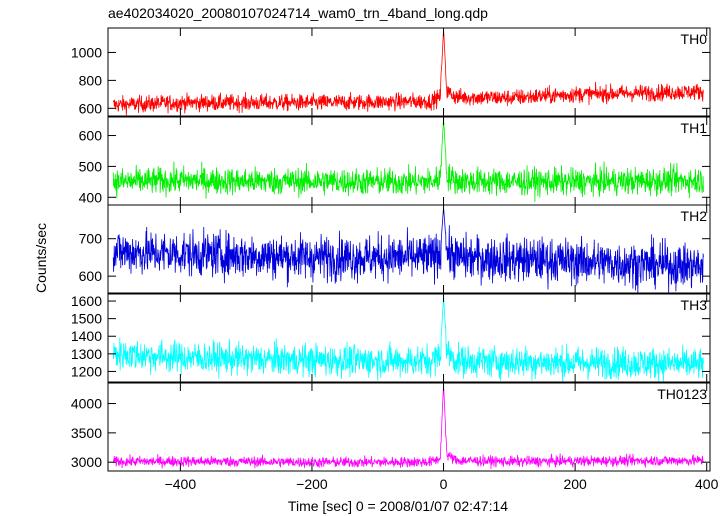 The width and height of the screenshot is (724, 516). What do you see at coordinates (575, 484) in the screenshot?
I see `x-tick-label: 200` at bounding box center [575, 484].